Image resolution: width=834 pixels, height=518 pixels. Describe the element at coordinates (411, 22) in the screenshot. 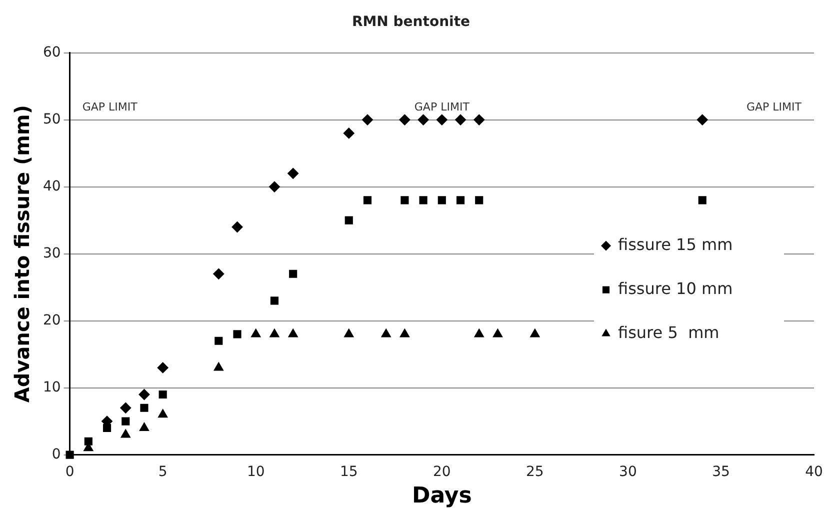

I see `chart-title: RMN bentonite` at that location.